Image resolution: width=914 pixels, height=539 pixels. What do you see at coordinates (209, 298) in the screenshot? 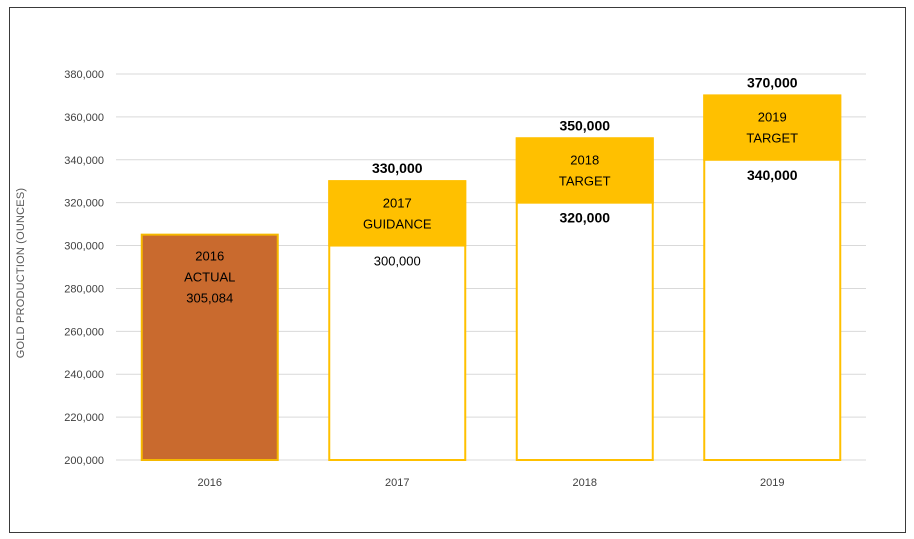
I see `bar-label-2016-line-3: 305,084` at bounding box center [209, 298].